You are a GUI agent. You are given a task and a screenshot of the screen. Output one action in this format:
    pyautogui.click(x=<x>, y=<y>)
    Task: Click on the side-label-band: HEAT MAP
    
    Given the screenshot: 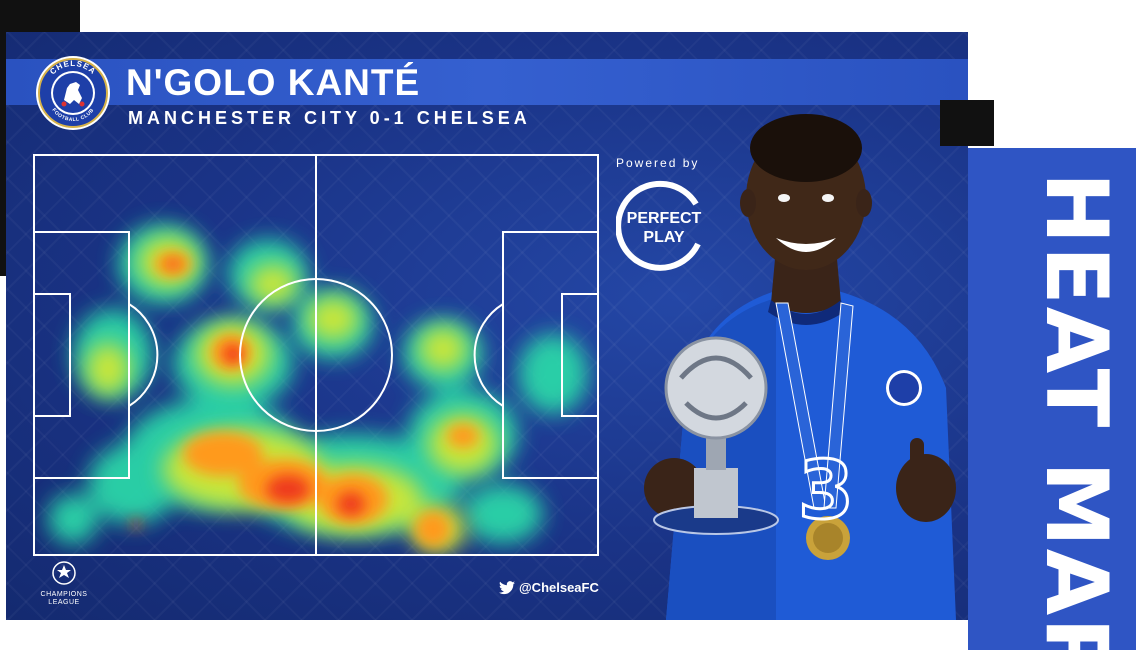 What is the action you would take?
    pyautogui.click(x=1052, y=399)
    